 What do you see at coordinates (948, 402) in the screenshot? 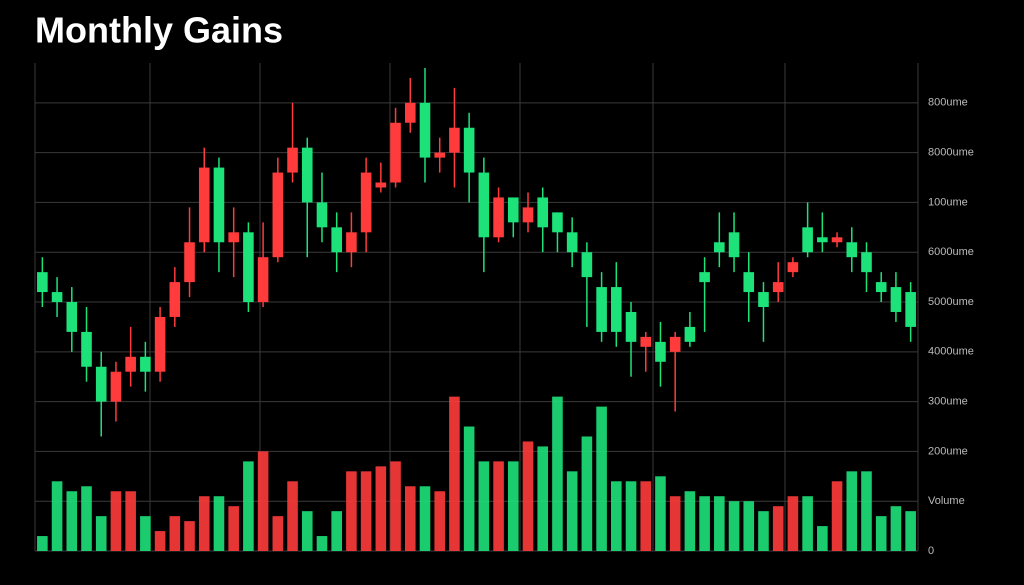
I see `y-tick-label: 300ume` at bounding box center [948, 402].